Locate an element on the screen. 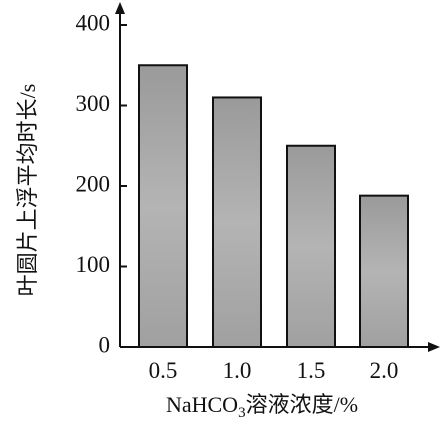  x-tick-label-2.0: 2.0 is located at coordinates (384, 370).